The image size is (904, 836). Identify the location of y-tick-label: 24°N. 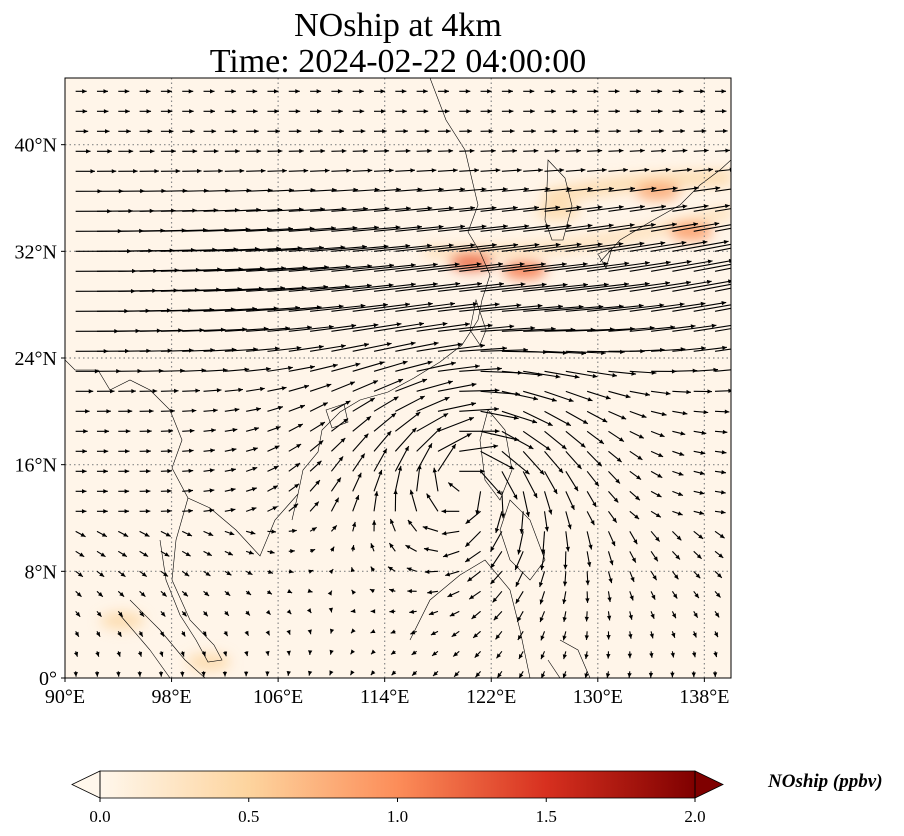
(36, 359).